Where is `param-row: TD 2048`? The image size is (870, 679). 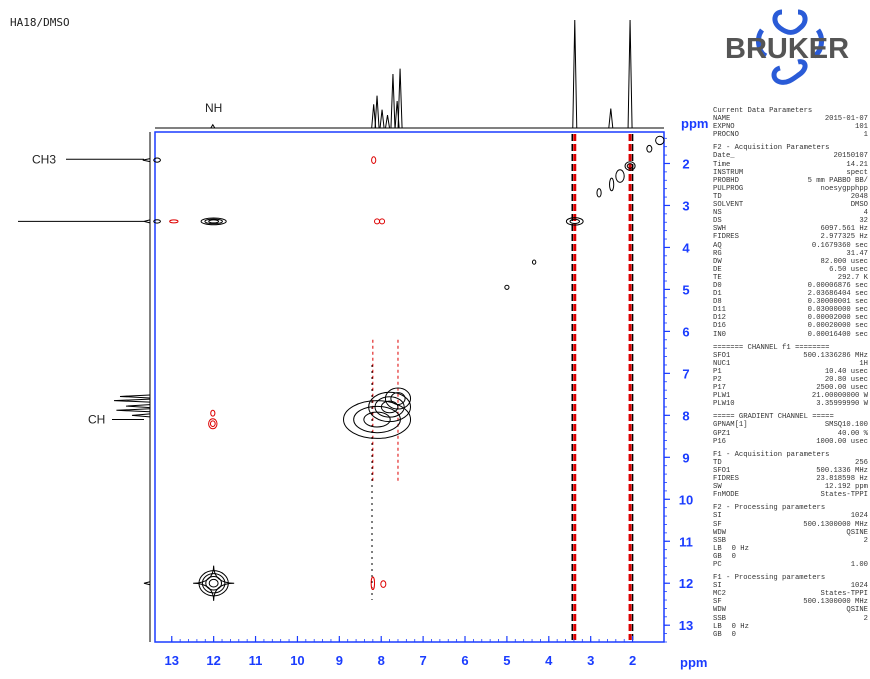
param-row: TD 2048 is located at coordinates (791, 197).